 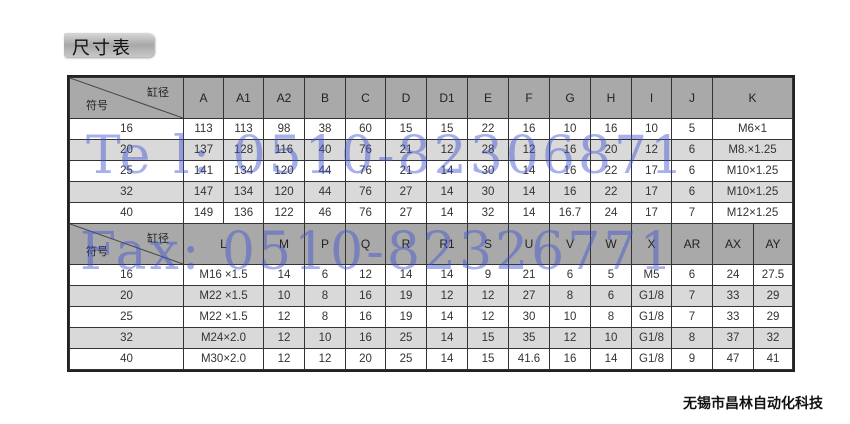 What do you see at coordinates (325, 129) in the screenshot?
I see `dimension-cell: 38` at bounding box center [325, 129].